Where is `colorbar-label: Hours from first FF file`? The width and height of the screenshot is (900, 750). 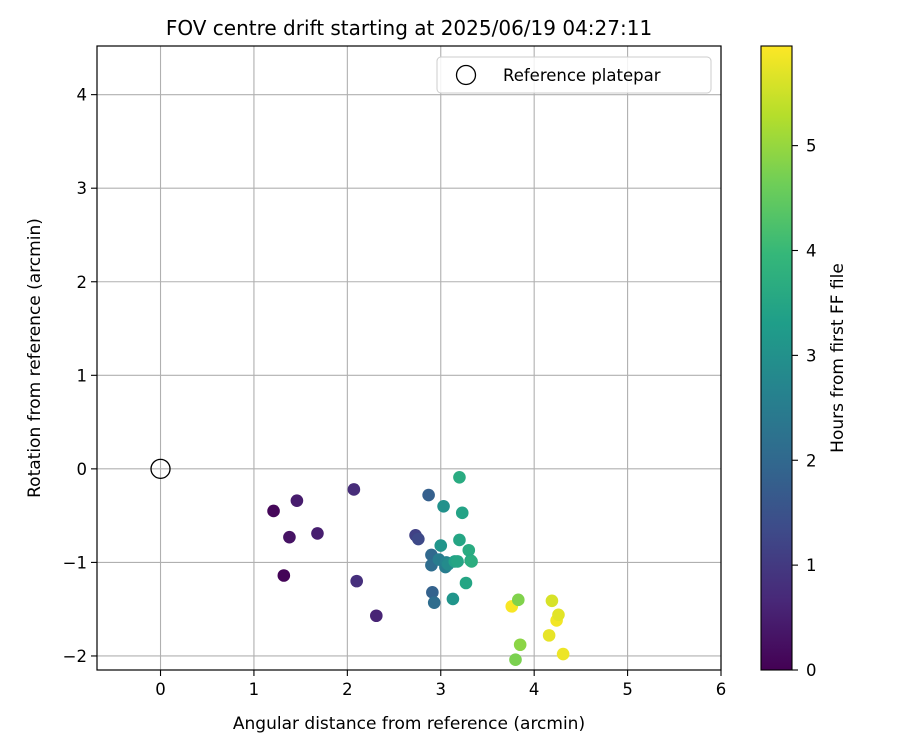
colorbar-label: Hours from first FF file is located at coordinates (838, 358).